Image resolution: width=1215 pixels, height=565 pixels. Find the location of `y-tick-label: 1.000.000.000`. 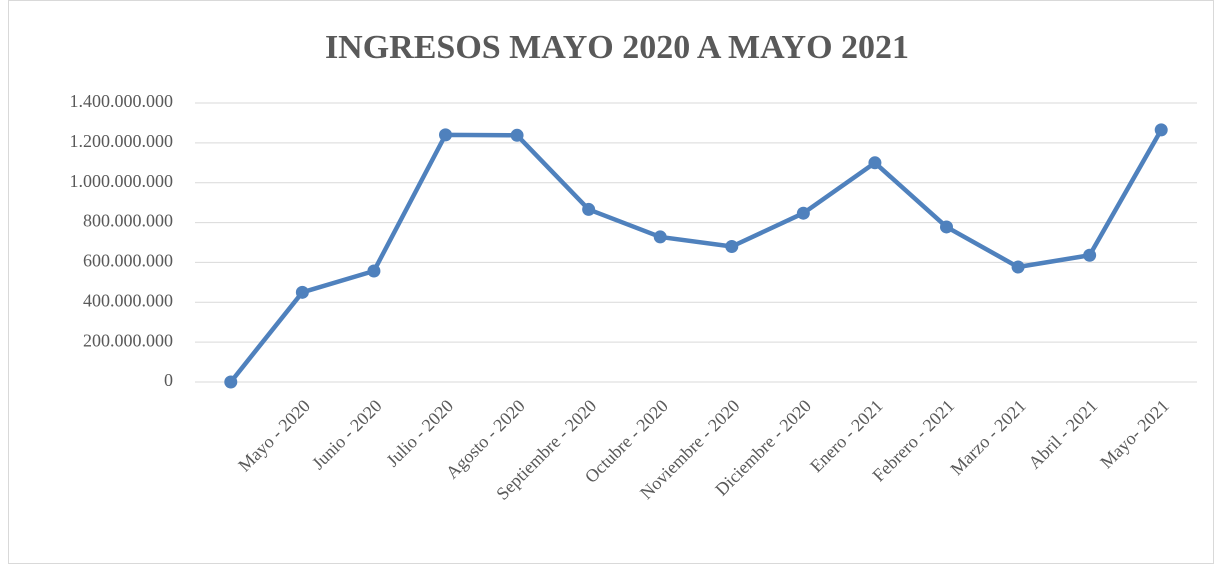

y-tick-label: 1.000.000.000 is located at coordinates (122, 181).